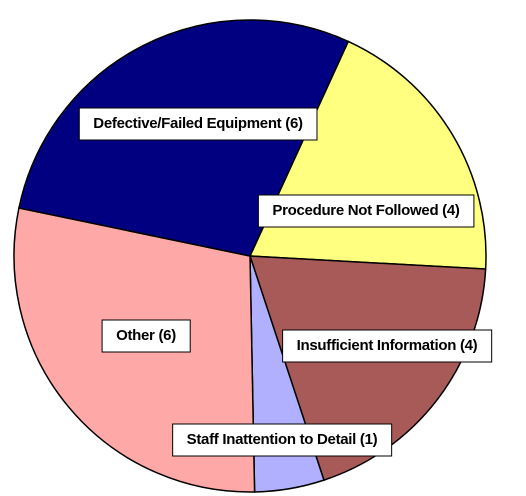  I want to click on slice-label: Procedure Not Followed (4), so click(366, 210).